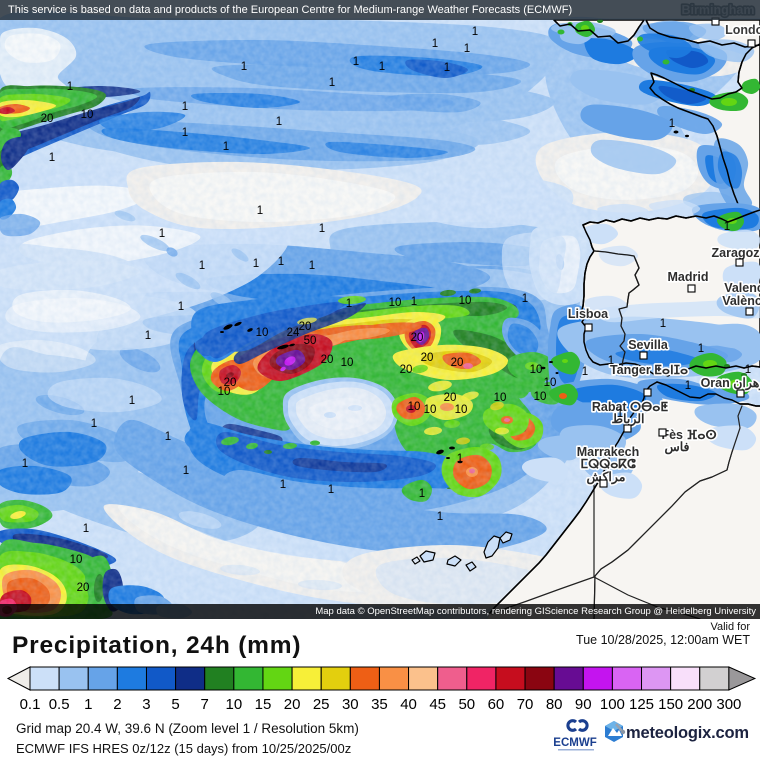 The width and height of the screenshot is (760, 760). I want to click on svg-text: 45, so click(437, 704).